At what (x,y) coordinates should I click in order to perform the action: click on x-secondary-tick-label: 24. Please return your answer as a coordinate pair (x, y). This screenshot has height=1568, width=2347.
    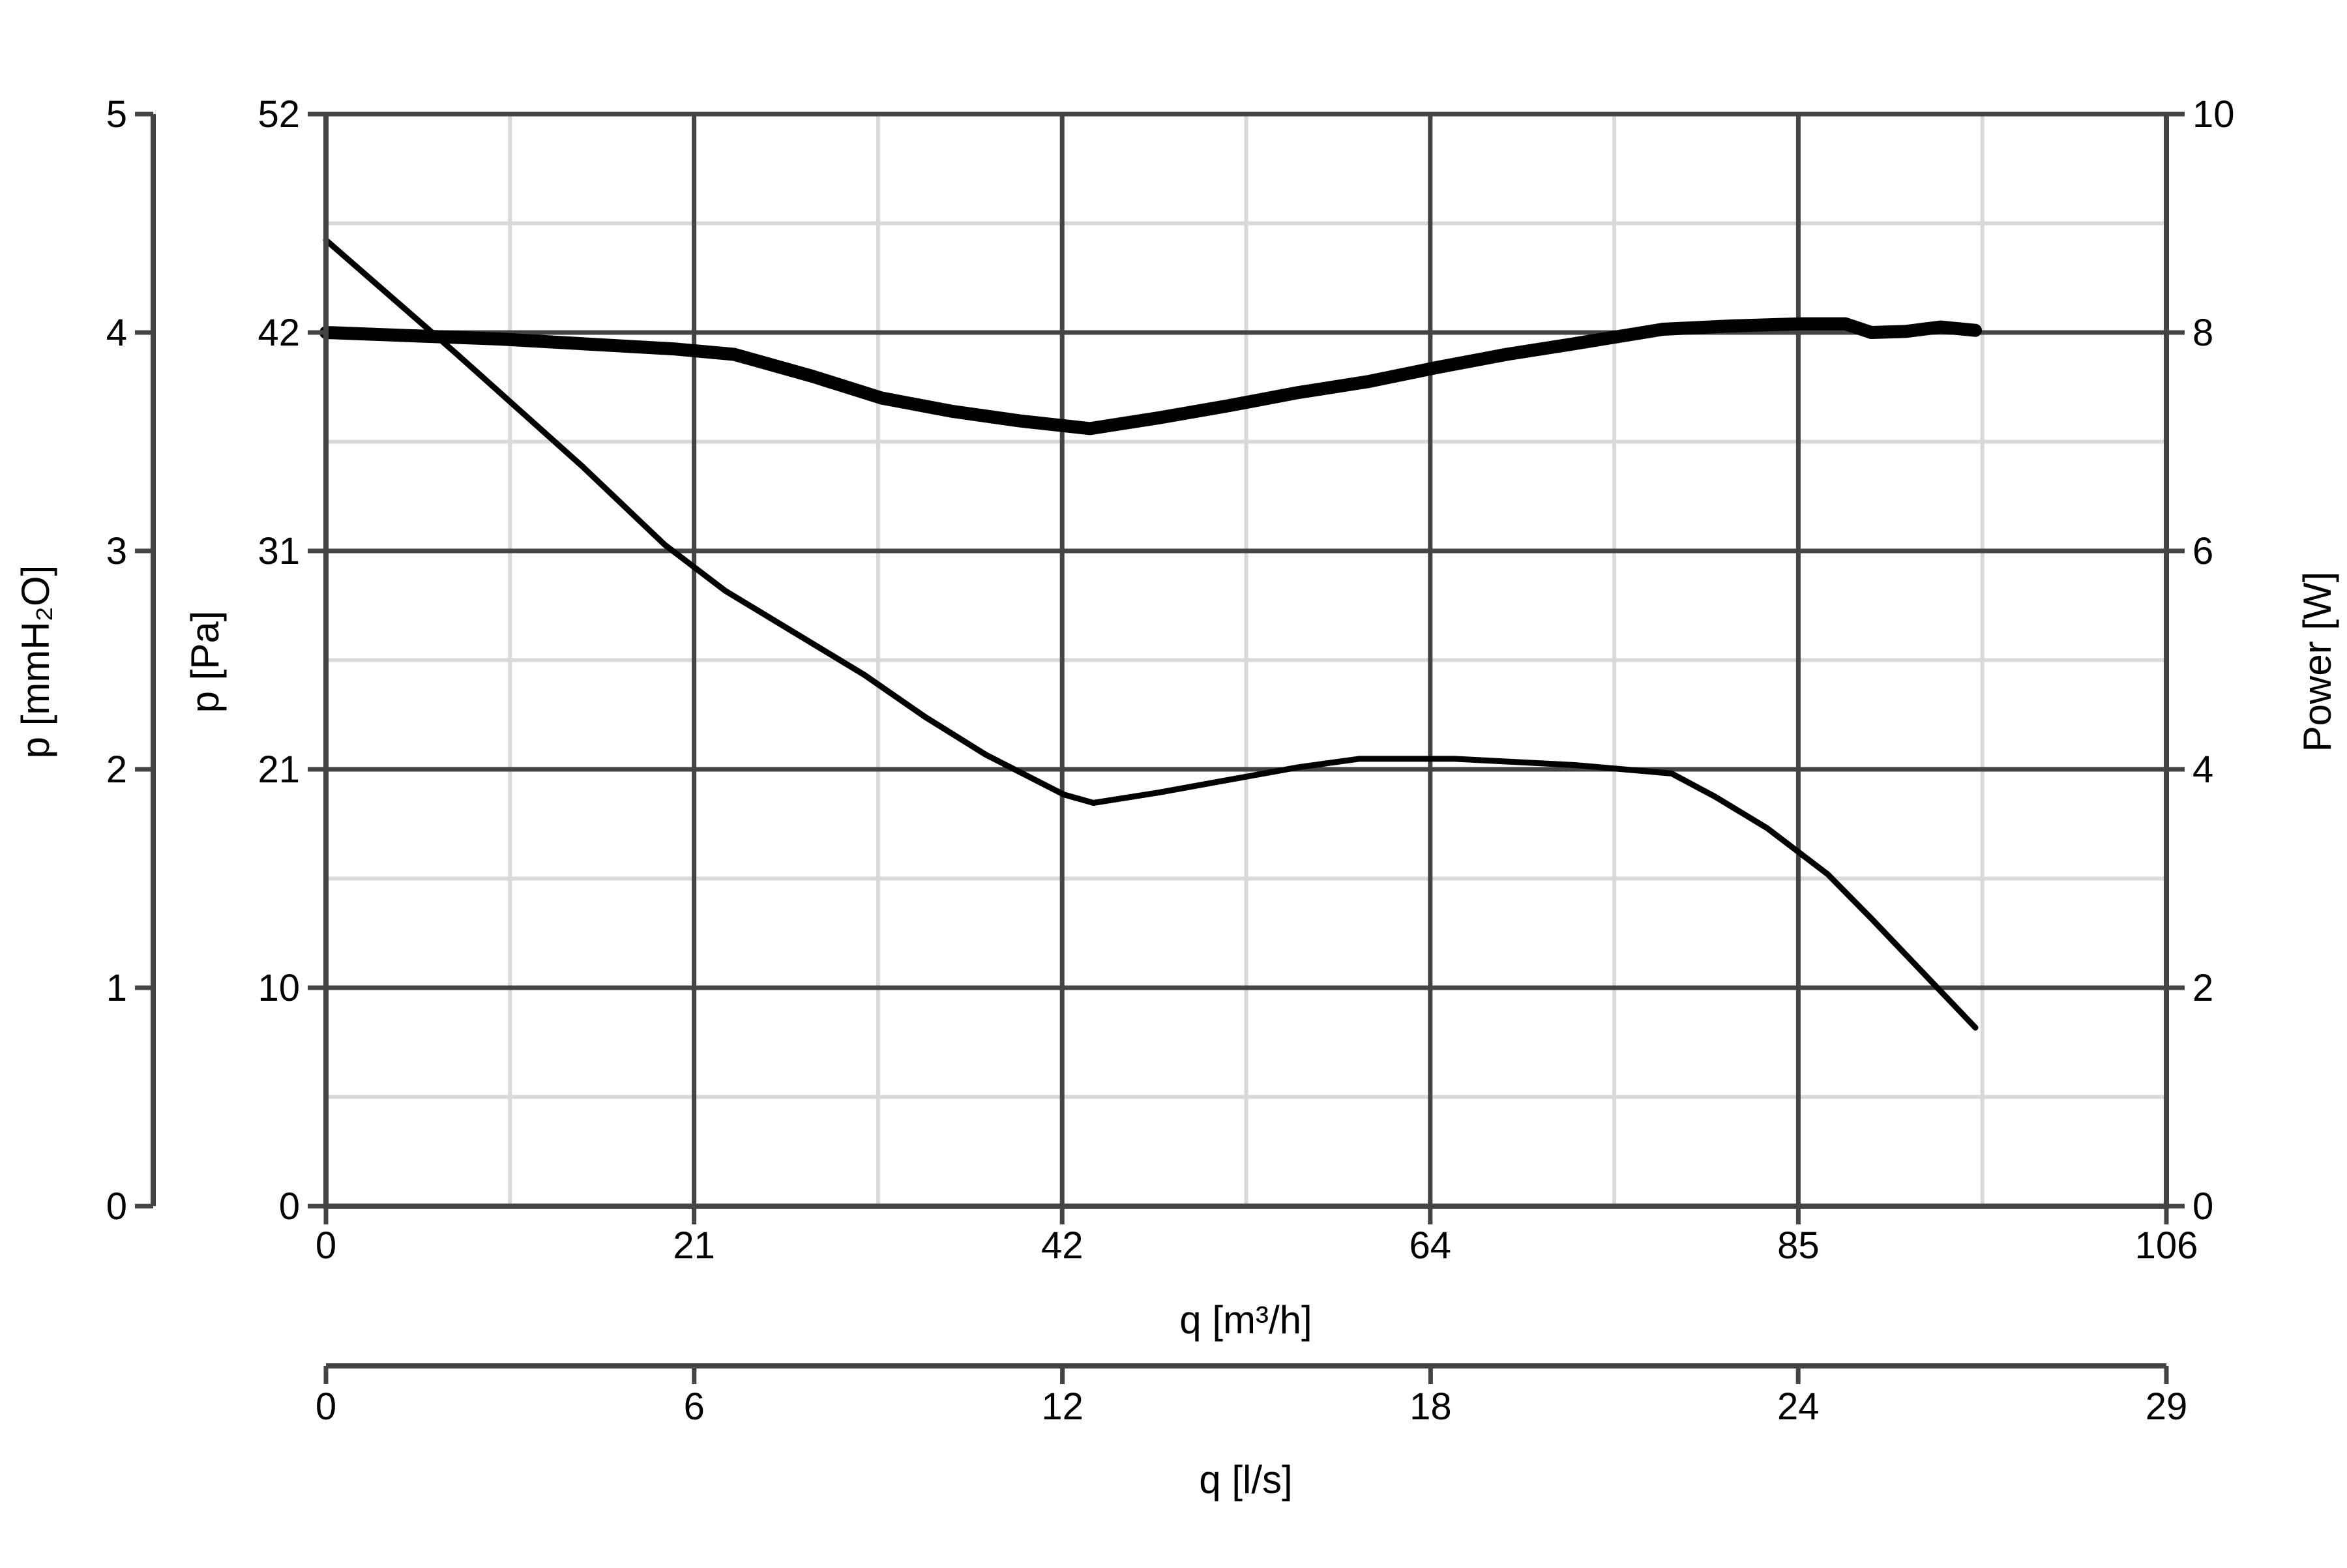
    Looking at the image, I should click on (1798, 1407).